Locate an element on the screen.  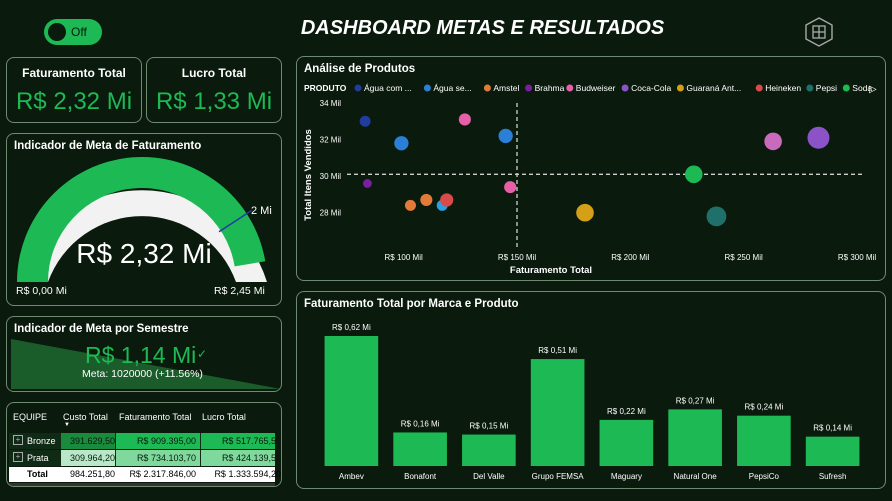
col-header-faturamento: Faturamento Total is located at coordinates (155, 417).